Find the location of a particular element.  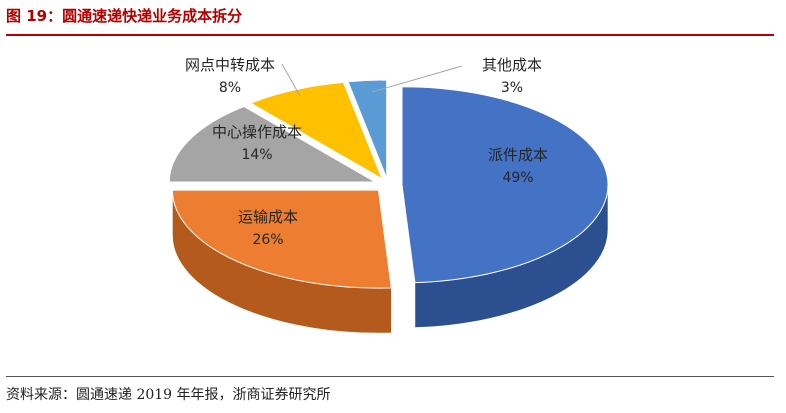

figure-title: 图 19：圆通速递快递业务成本拆分 is located at coordinates (124, 16).